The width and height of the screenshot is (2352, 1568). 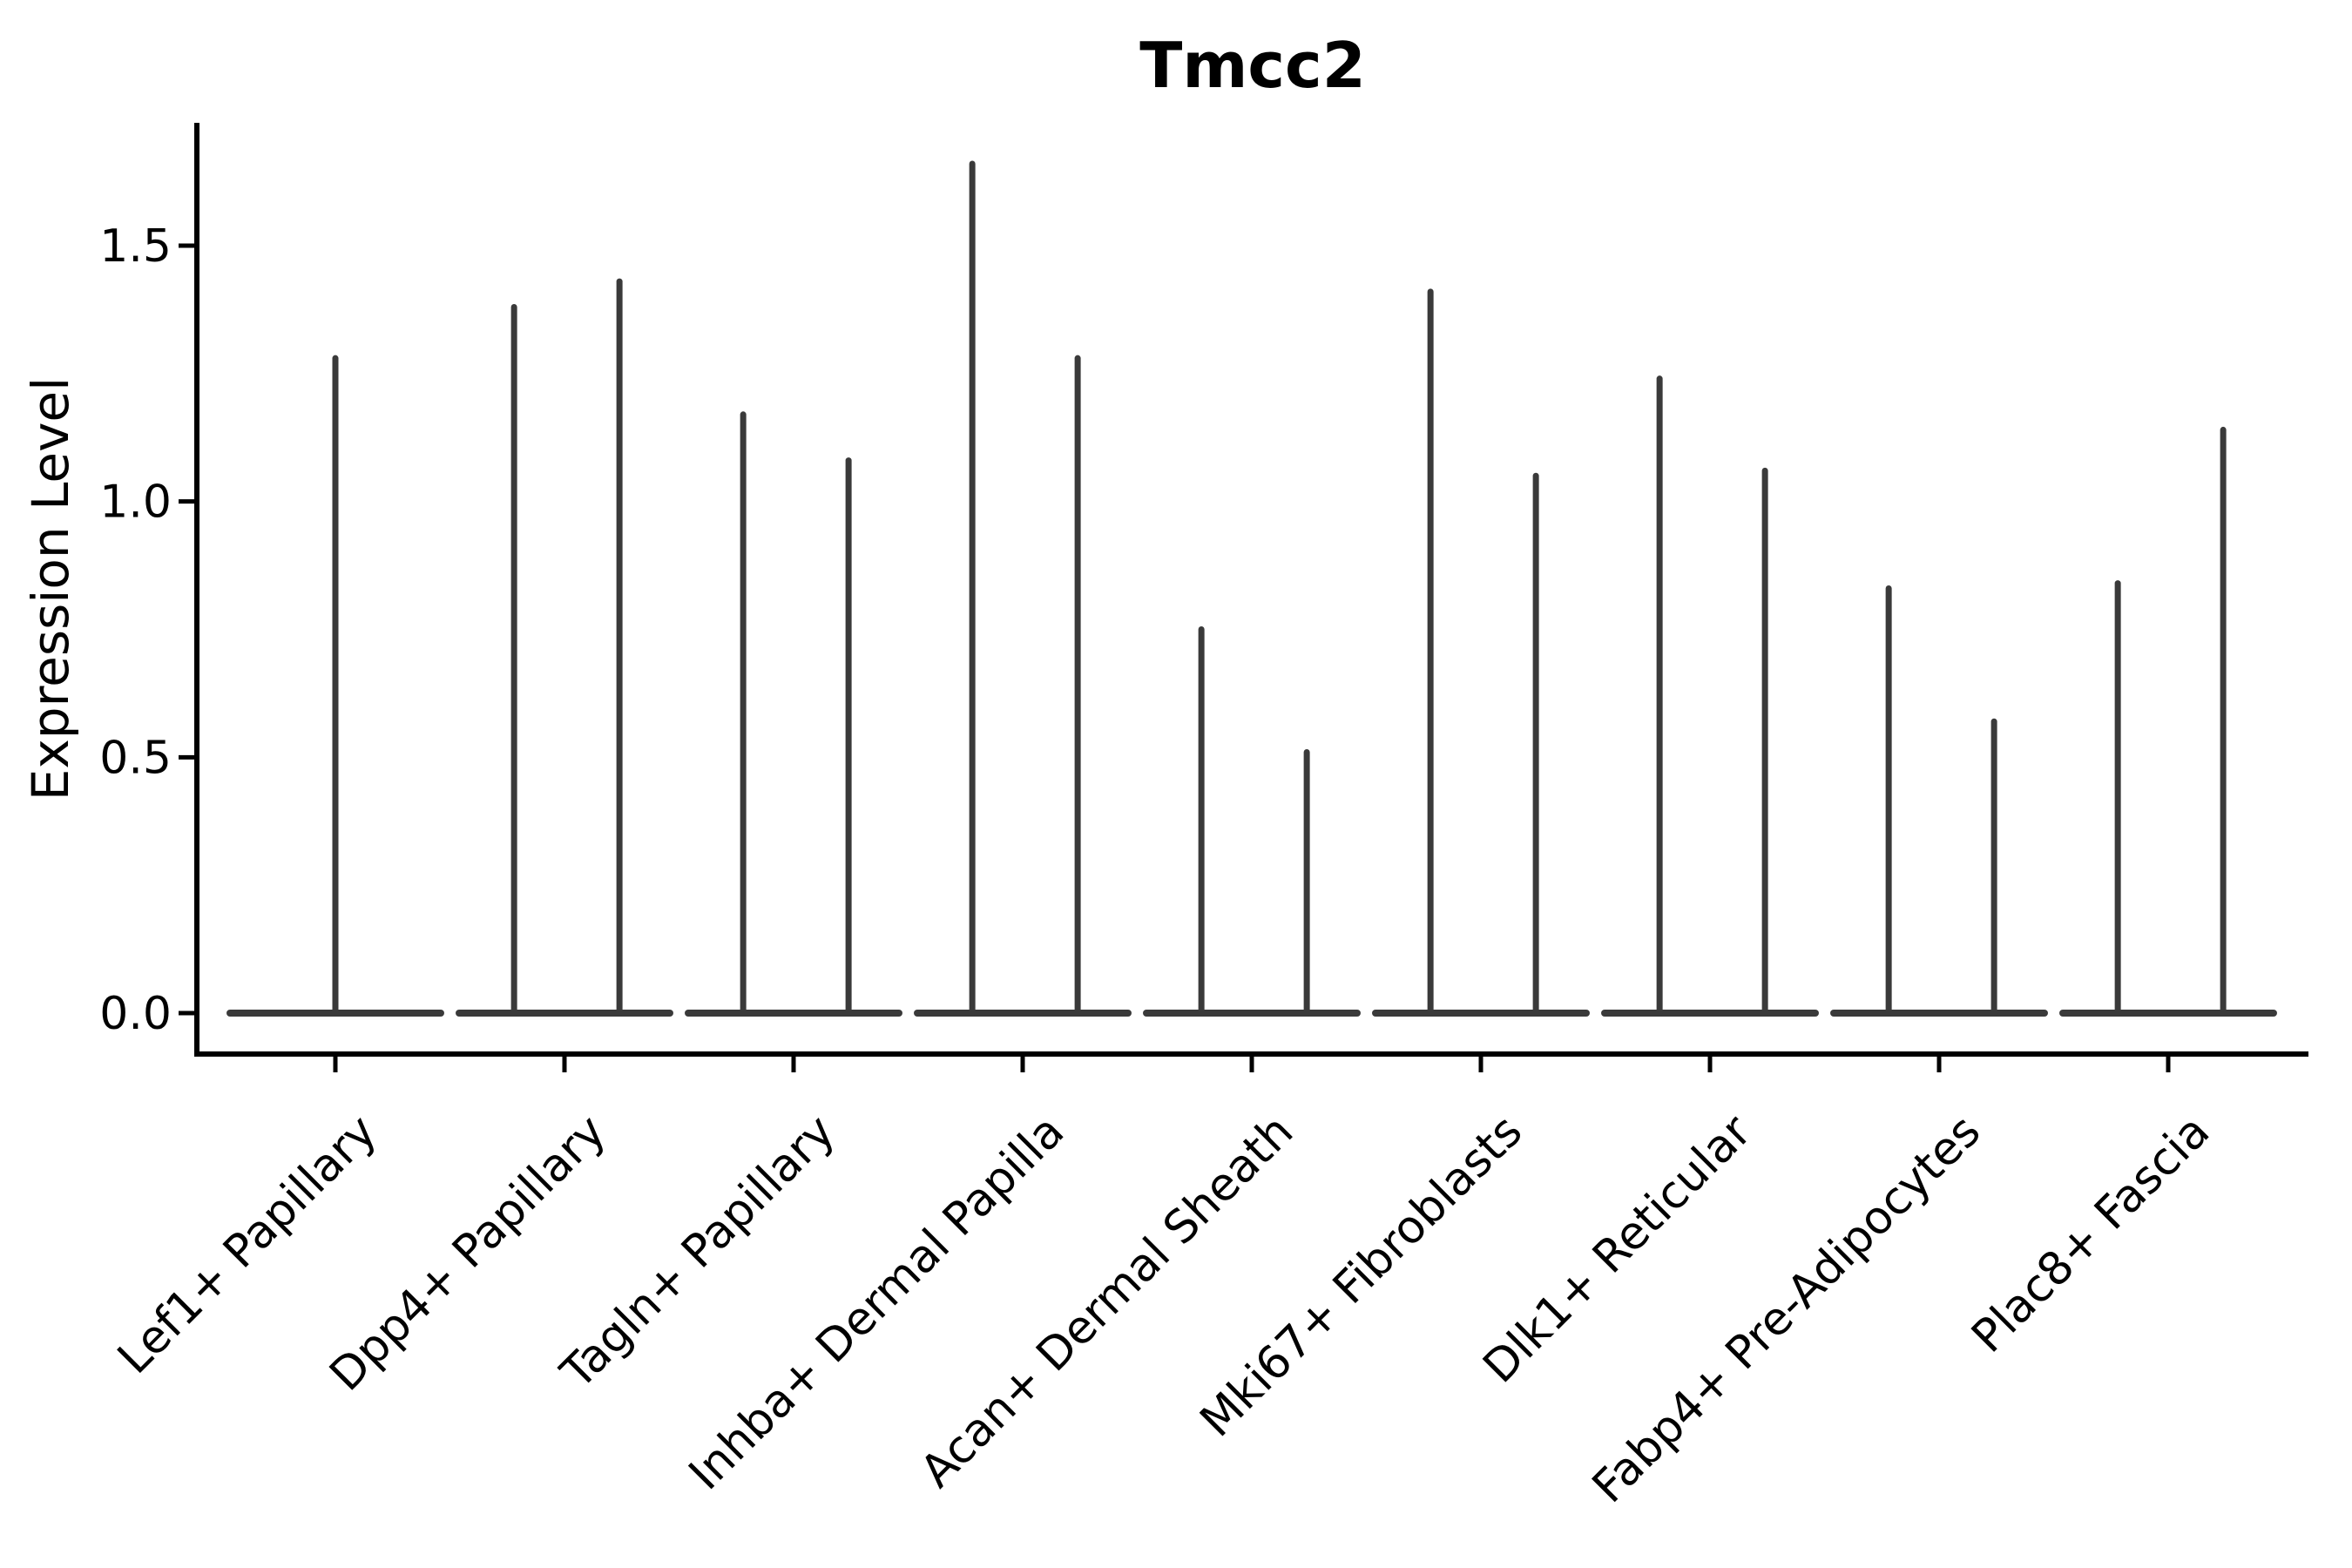 I want to click on x-tick-label: Plac8+ Fascia, so click(x=2091, y=1234).